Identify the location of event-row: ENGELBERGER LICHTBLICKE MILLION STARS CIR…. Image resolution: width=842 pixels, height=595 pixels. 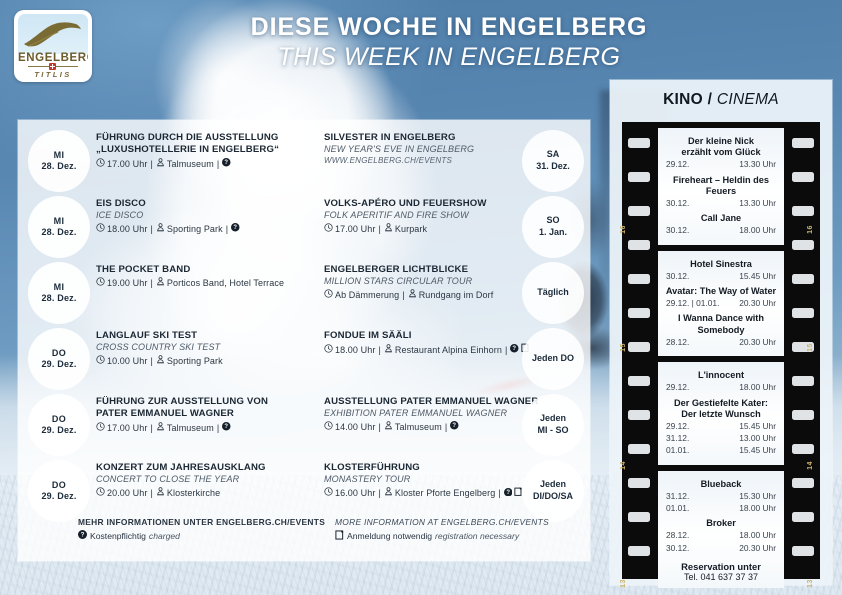
(454, 293).